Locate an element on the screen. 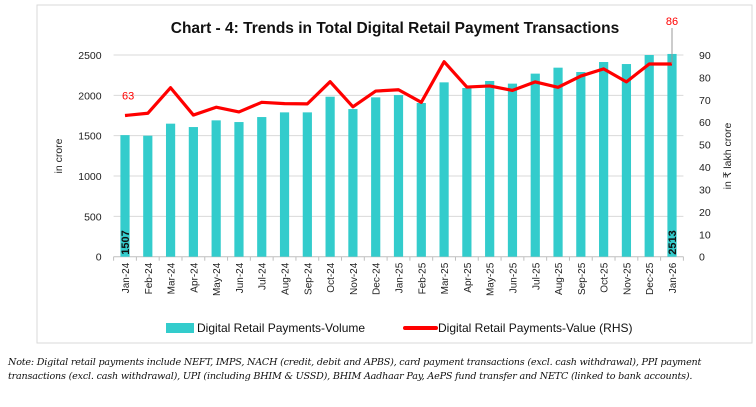 The image size is (756, 407). x-tick-label: Oct-25 is located at coordinates (605, 277).